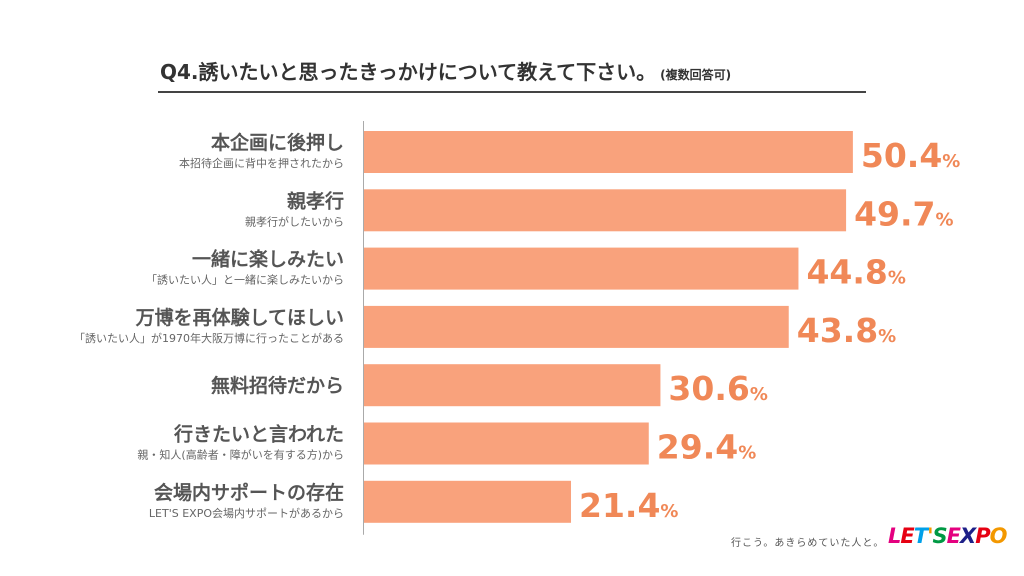  I want to click on category-label: 本企画に後押し, so click(277, 142).